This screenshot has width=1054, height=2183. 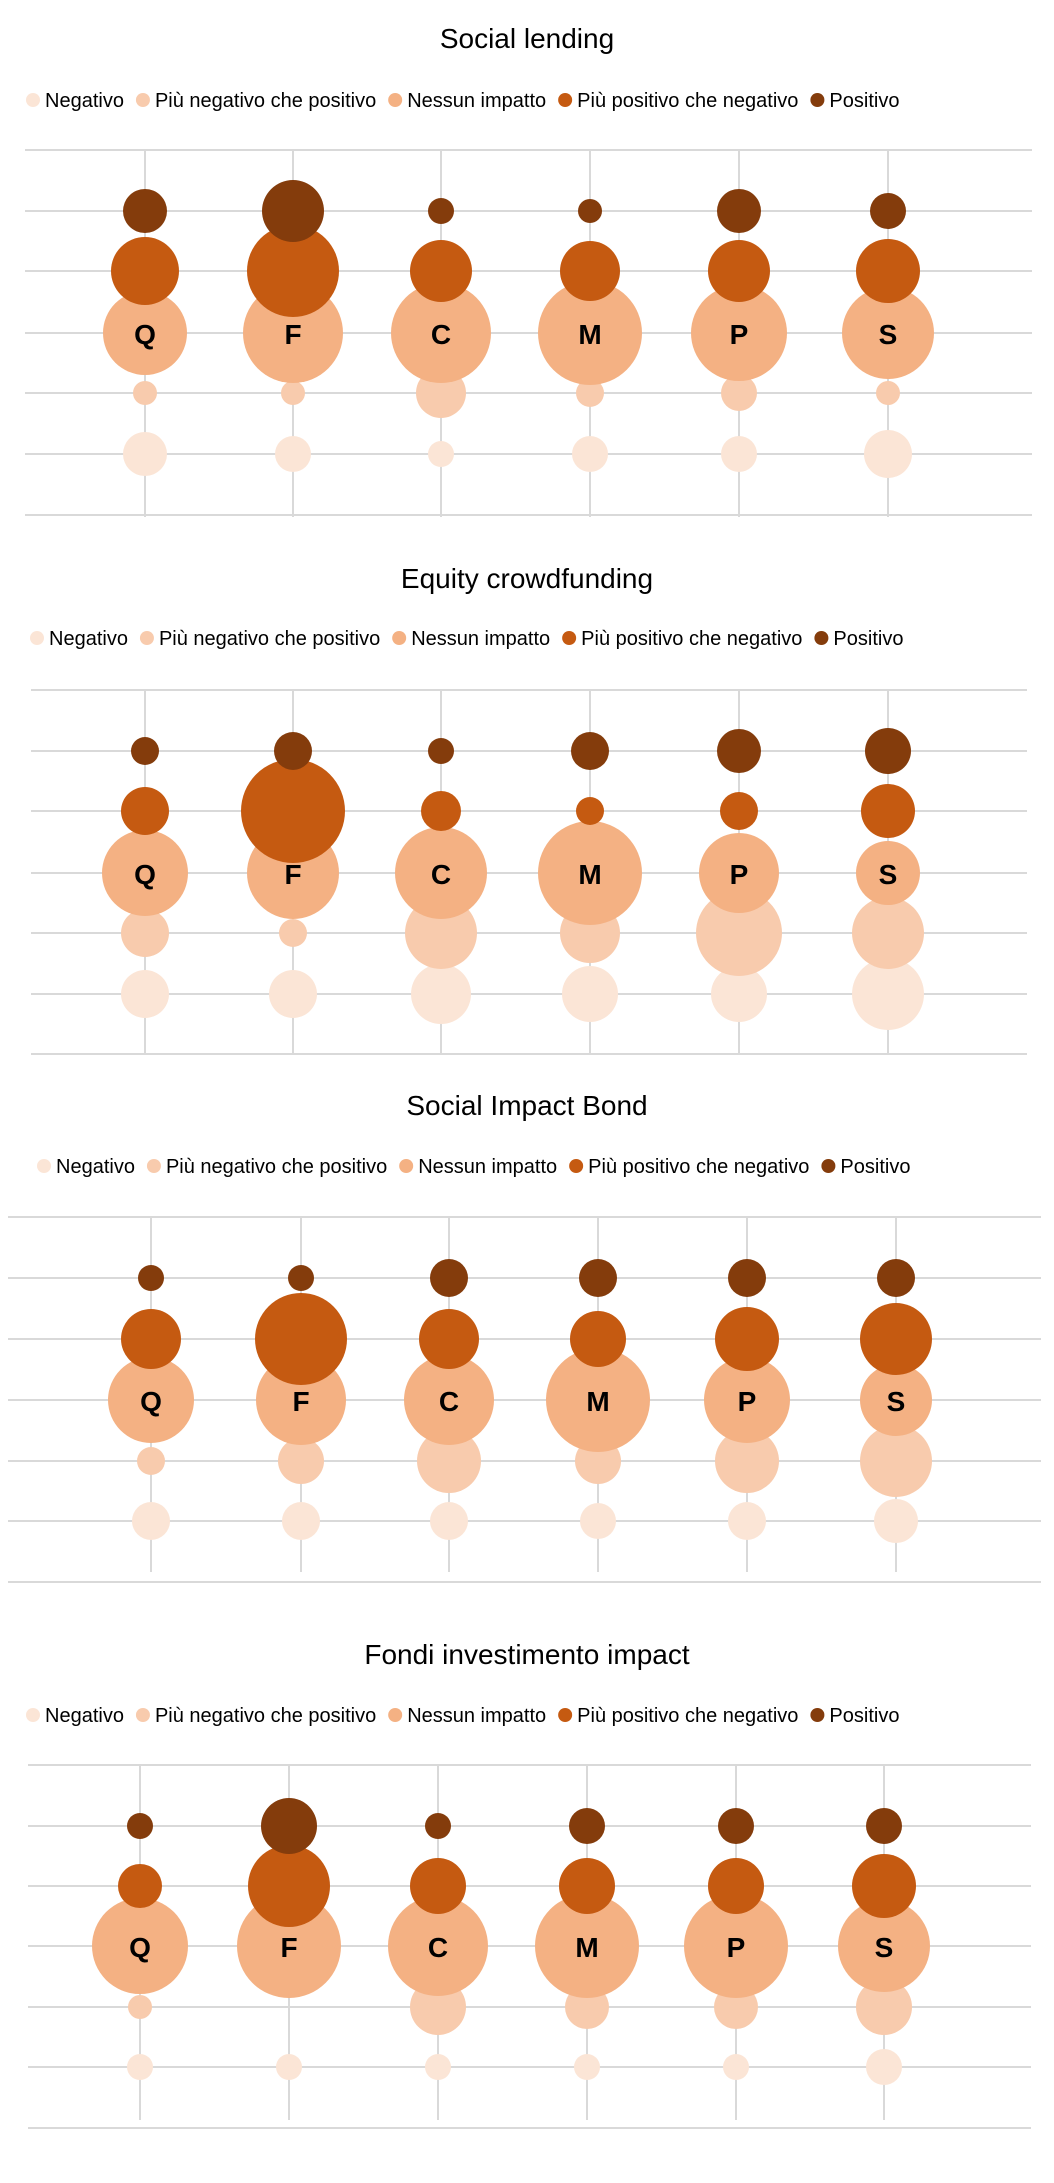 What do you see at coordinates (449, 1400) in the screenshot?
I see `bubble-nessun-impatto-c` at bounding box center [449, 1400].